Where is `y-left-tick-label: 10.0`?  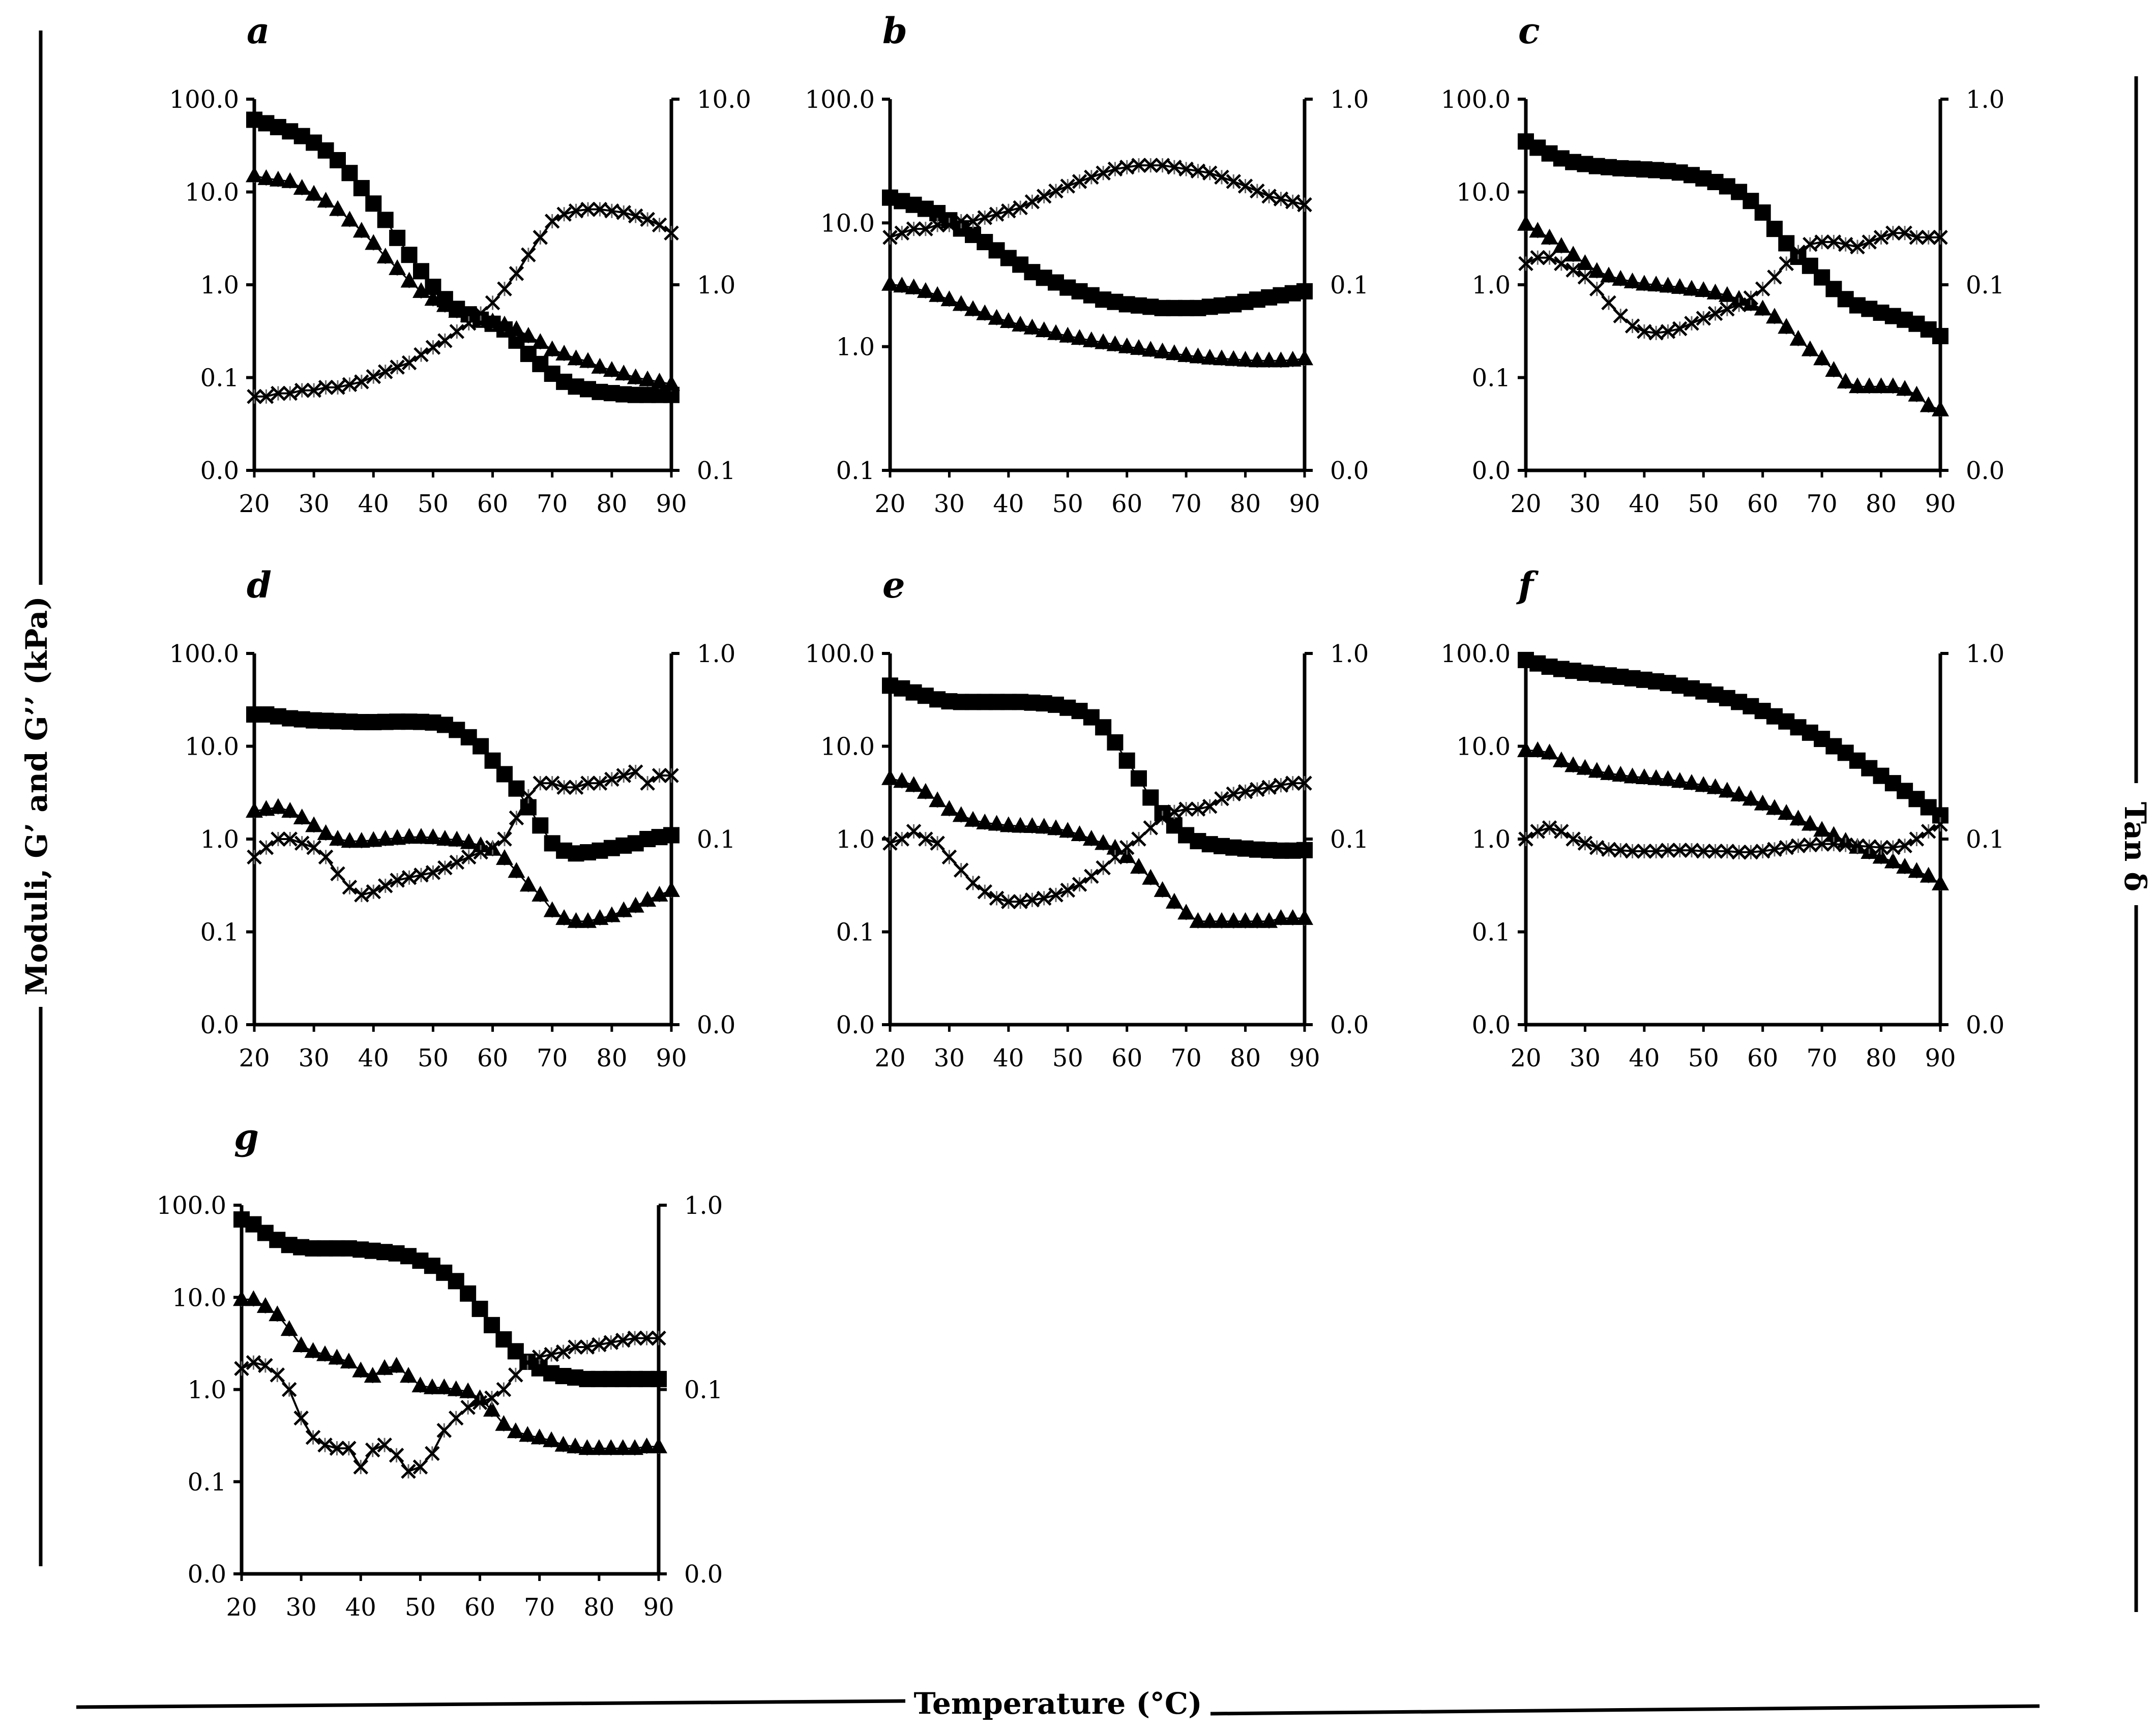 y-left-tick-label: 10.0 is located at coordinates (1484, 192).